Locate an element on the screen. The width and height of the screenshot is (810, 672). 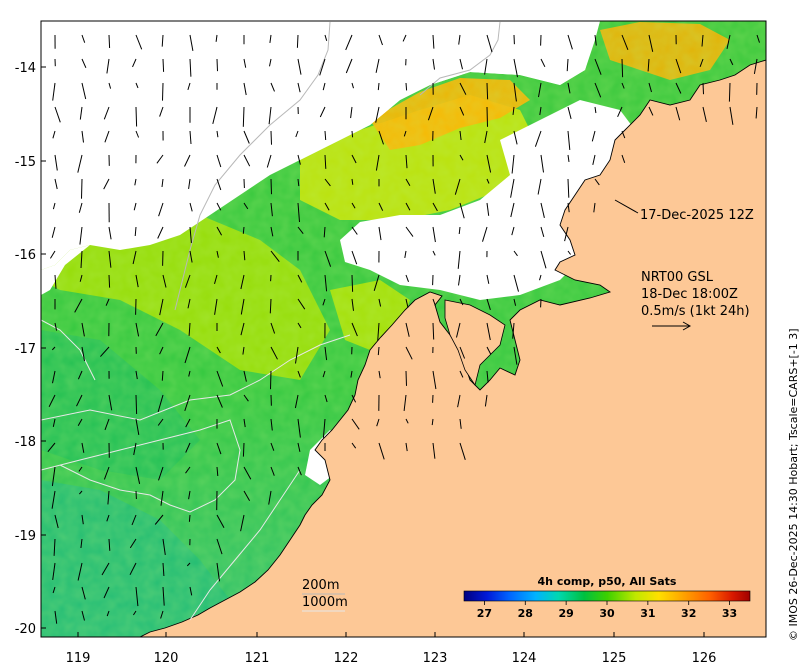
lat-tick-label: -14 is located at coordinates (25, 68).